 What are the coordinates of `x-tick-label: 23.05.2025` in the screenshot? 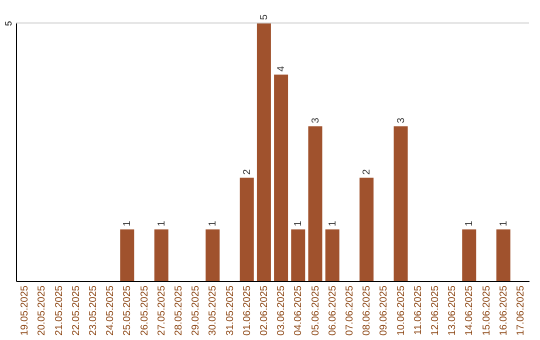 It's located at (93, 310).